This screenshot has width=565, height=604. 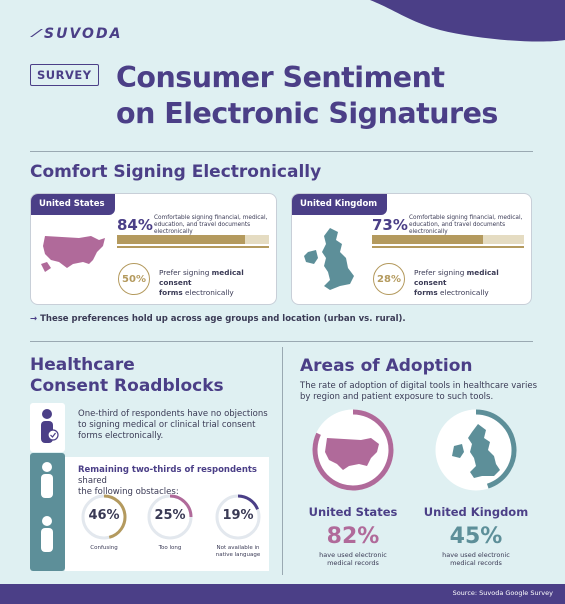 I want to click on comfort-heading: Comfort Signing Electronically, so click(x=176, y=172).